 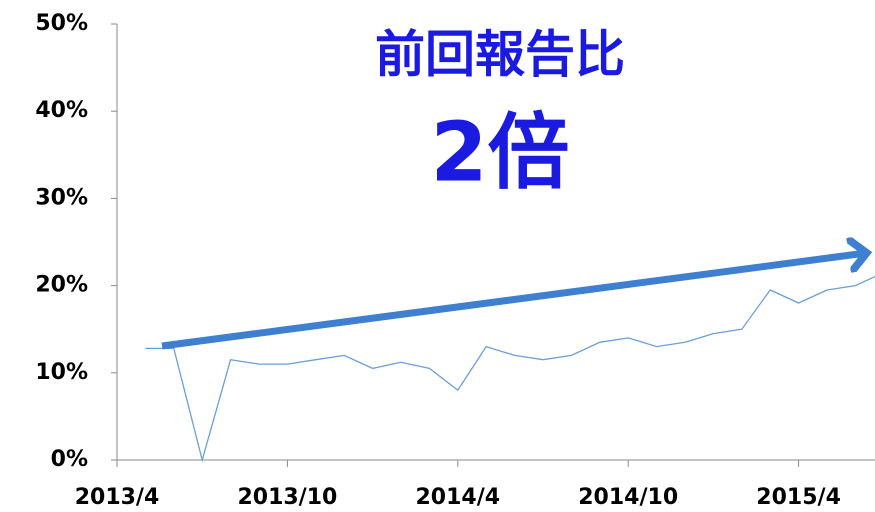 I want to click on annotation: 前回報告比, so click(x=500, y=55).